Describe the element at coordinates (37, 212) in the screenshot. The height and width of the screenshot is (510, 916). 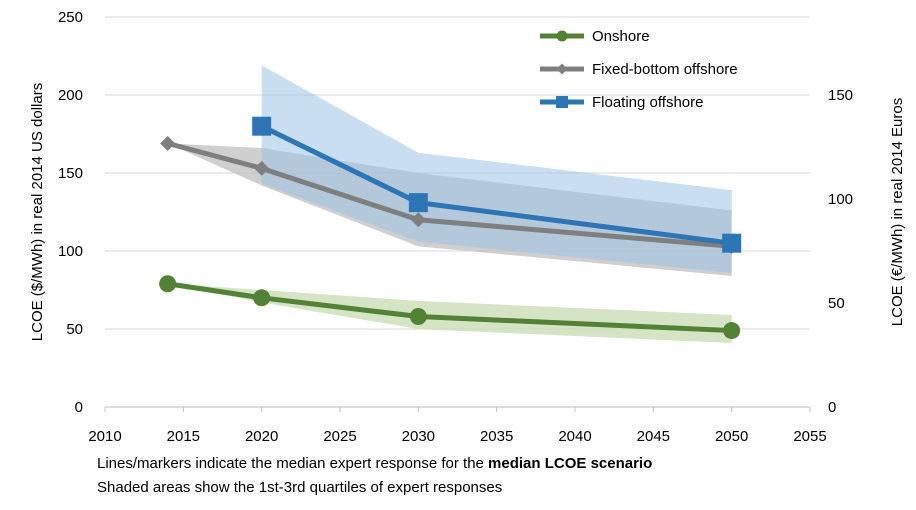
I see `y-axis-left-title: LCOE ($/MWh) in real 2014 US dollars` at that location.